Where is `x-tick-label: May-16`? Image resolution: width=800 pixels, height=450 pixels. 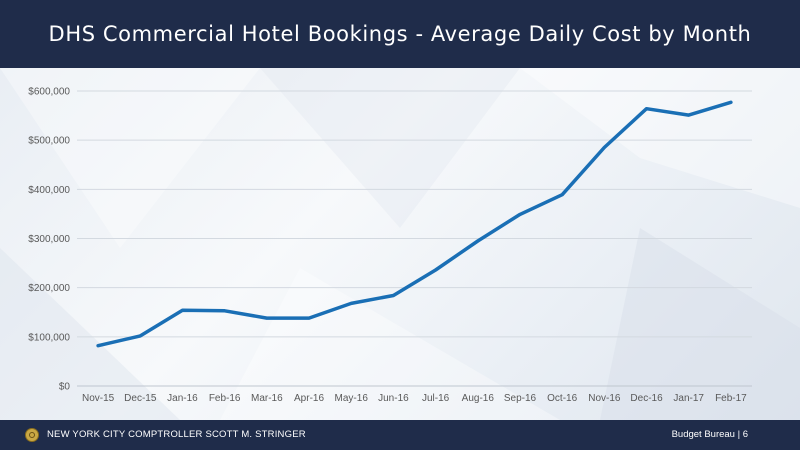
x-tick-label: May-16 is located at coordinates (352, 398).